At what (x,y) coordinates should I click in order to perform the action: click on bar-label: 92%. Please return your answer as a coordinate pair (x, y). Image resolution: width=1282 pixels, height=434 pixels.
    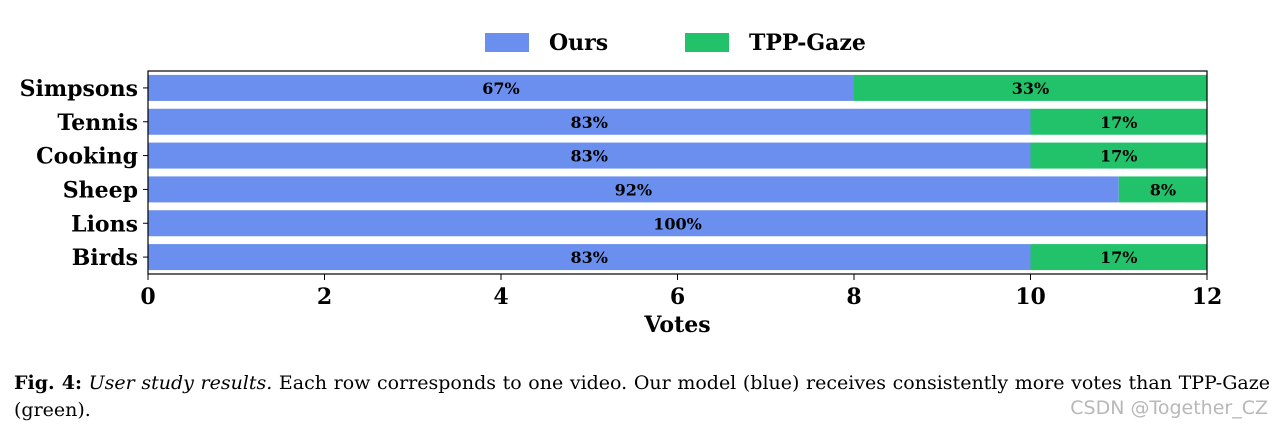
    Looking at the image, I should click on (633, 189).